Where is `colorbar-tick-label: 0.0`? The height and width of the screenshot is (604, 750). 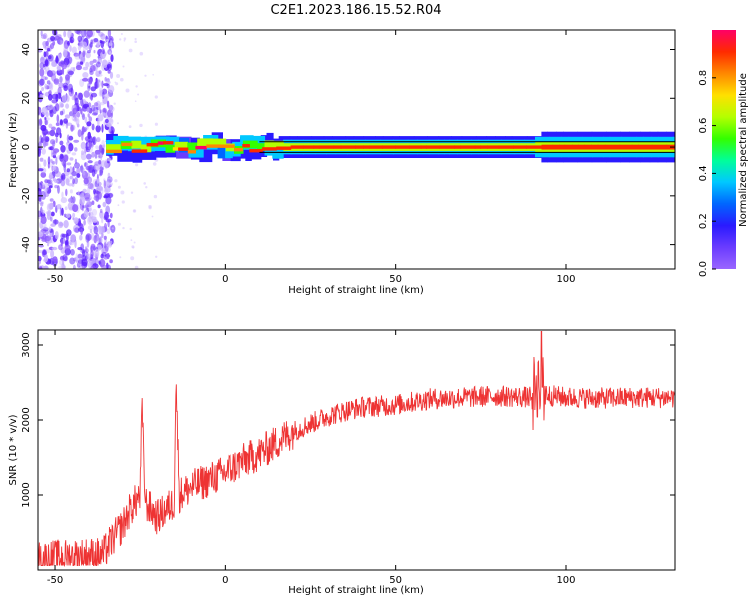 colorbar-tick-label: 0.0 is located at coordinates (703, 269).